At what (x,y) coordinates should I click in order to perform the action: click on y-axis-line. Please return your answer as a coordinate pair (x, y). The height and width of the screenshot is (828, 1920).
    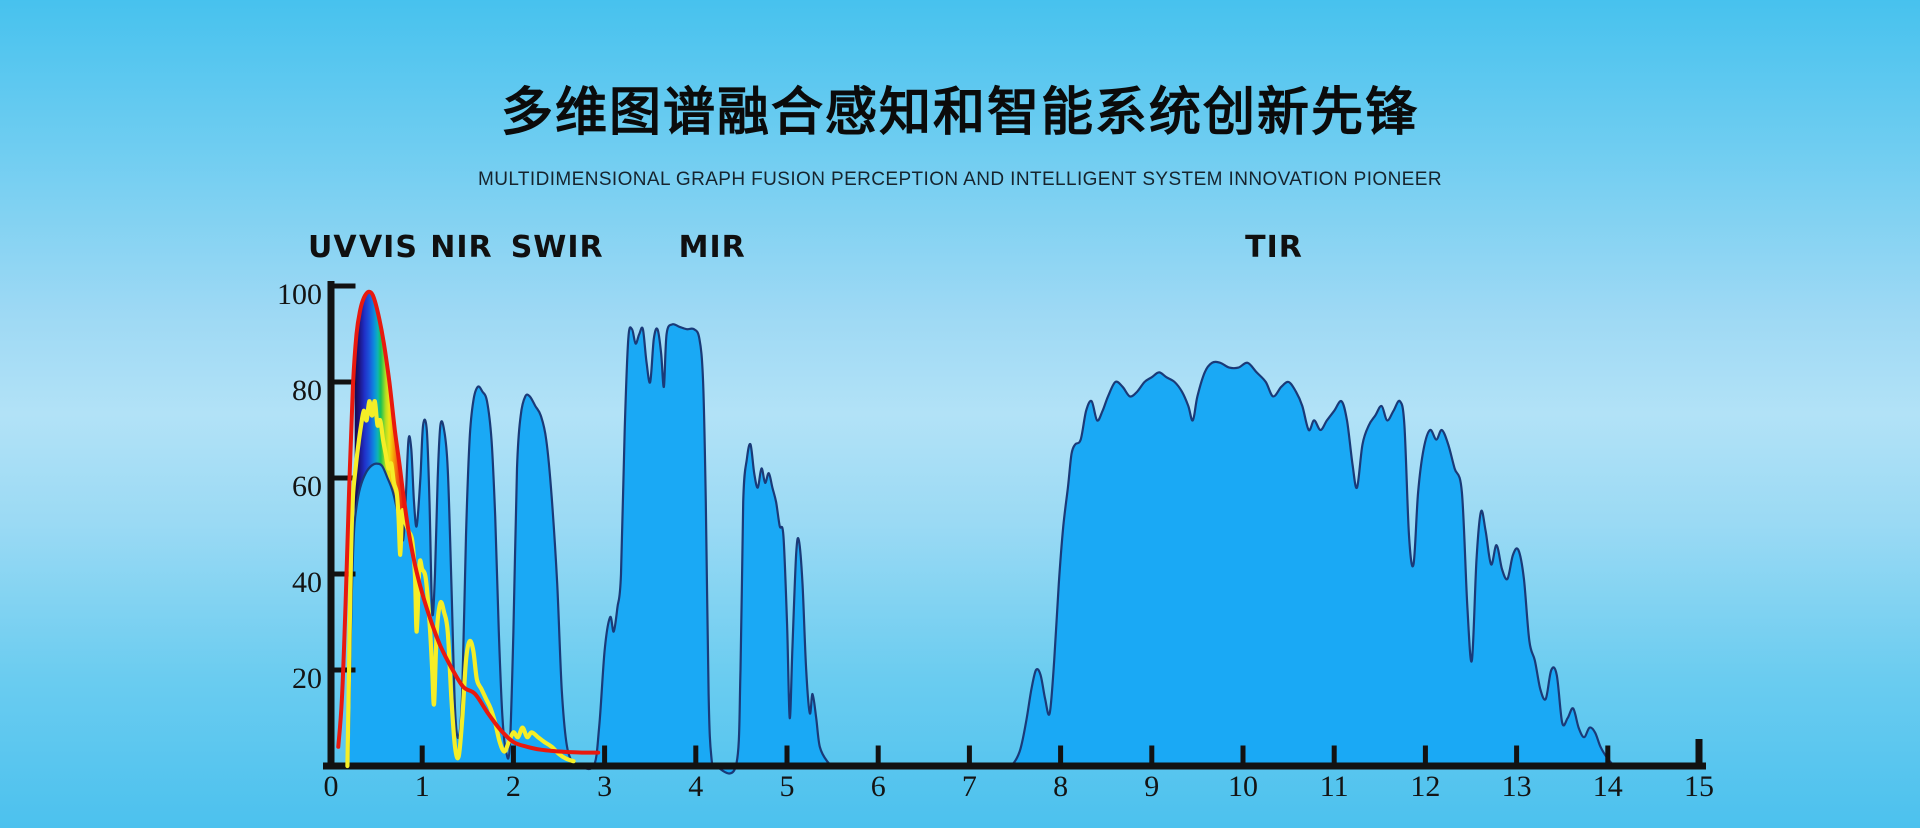
    Looking at the image, I should click on (331, 525).